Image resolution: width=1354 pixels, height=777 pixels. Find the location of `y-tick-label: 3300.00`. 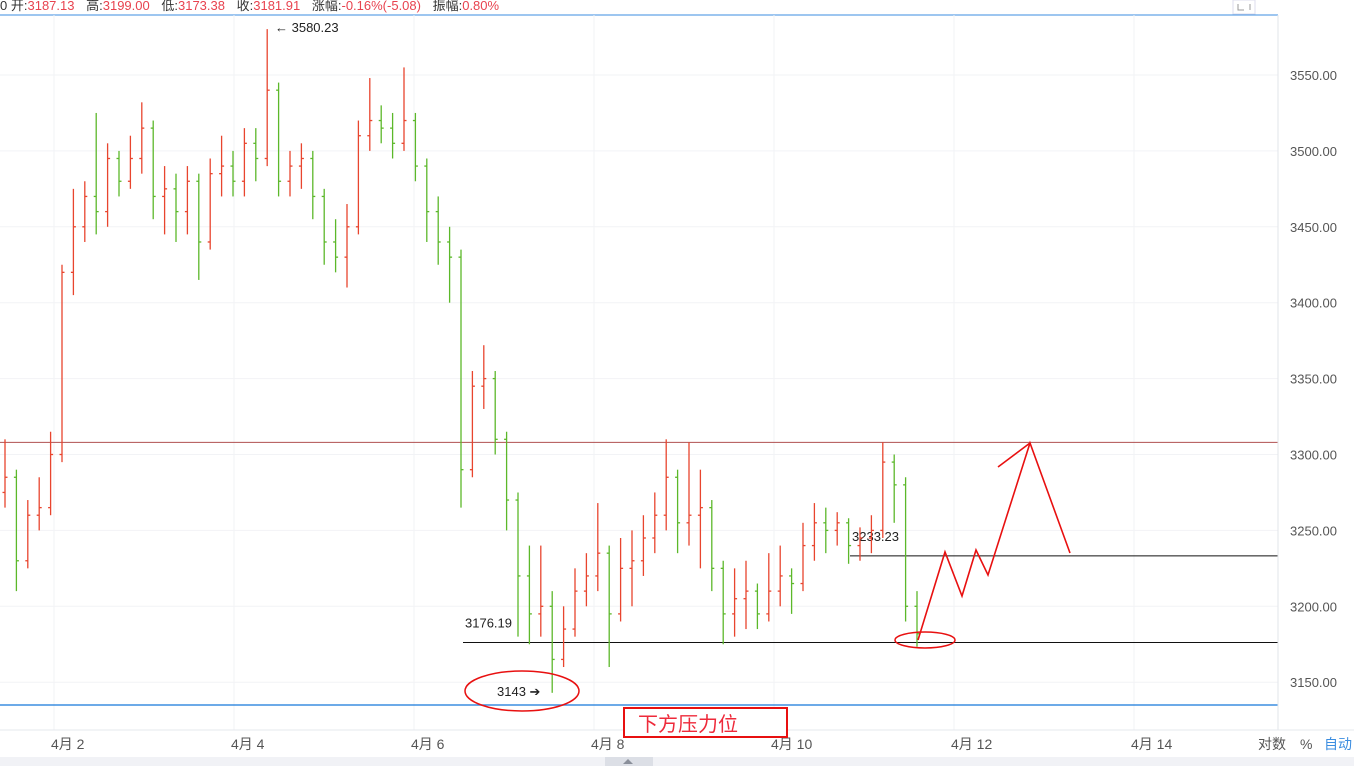

y-tick-label: 3300.00 is located at coordinates (1313, 455).